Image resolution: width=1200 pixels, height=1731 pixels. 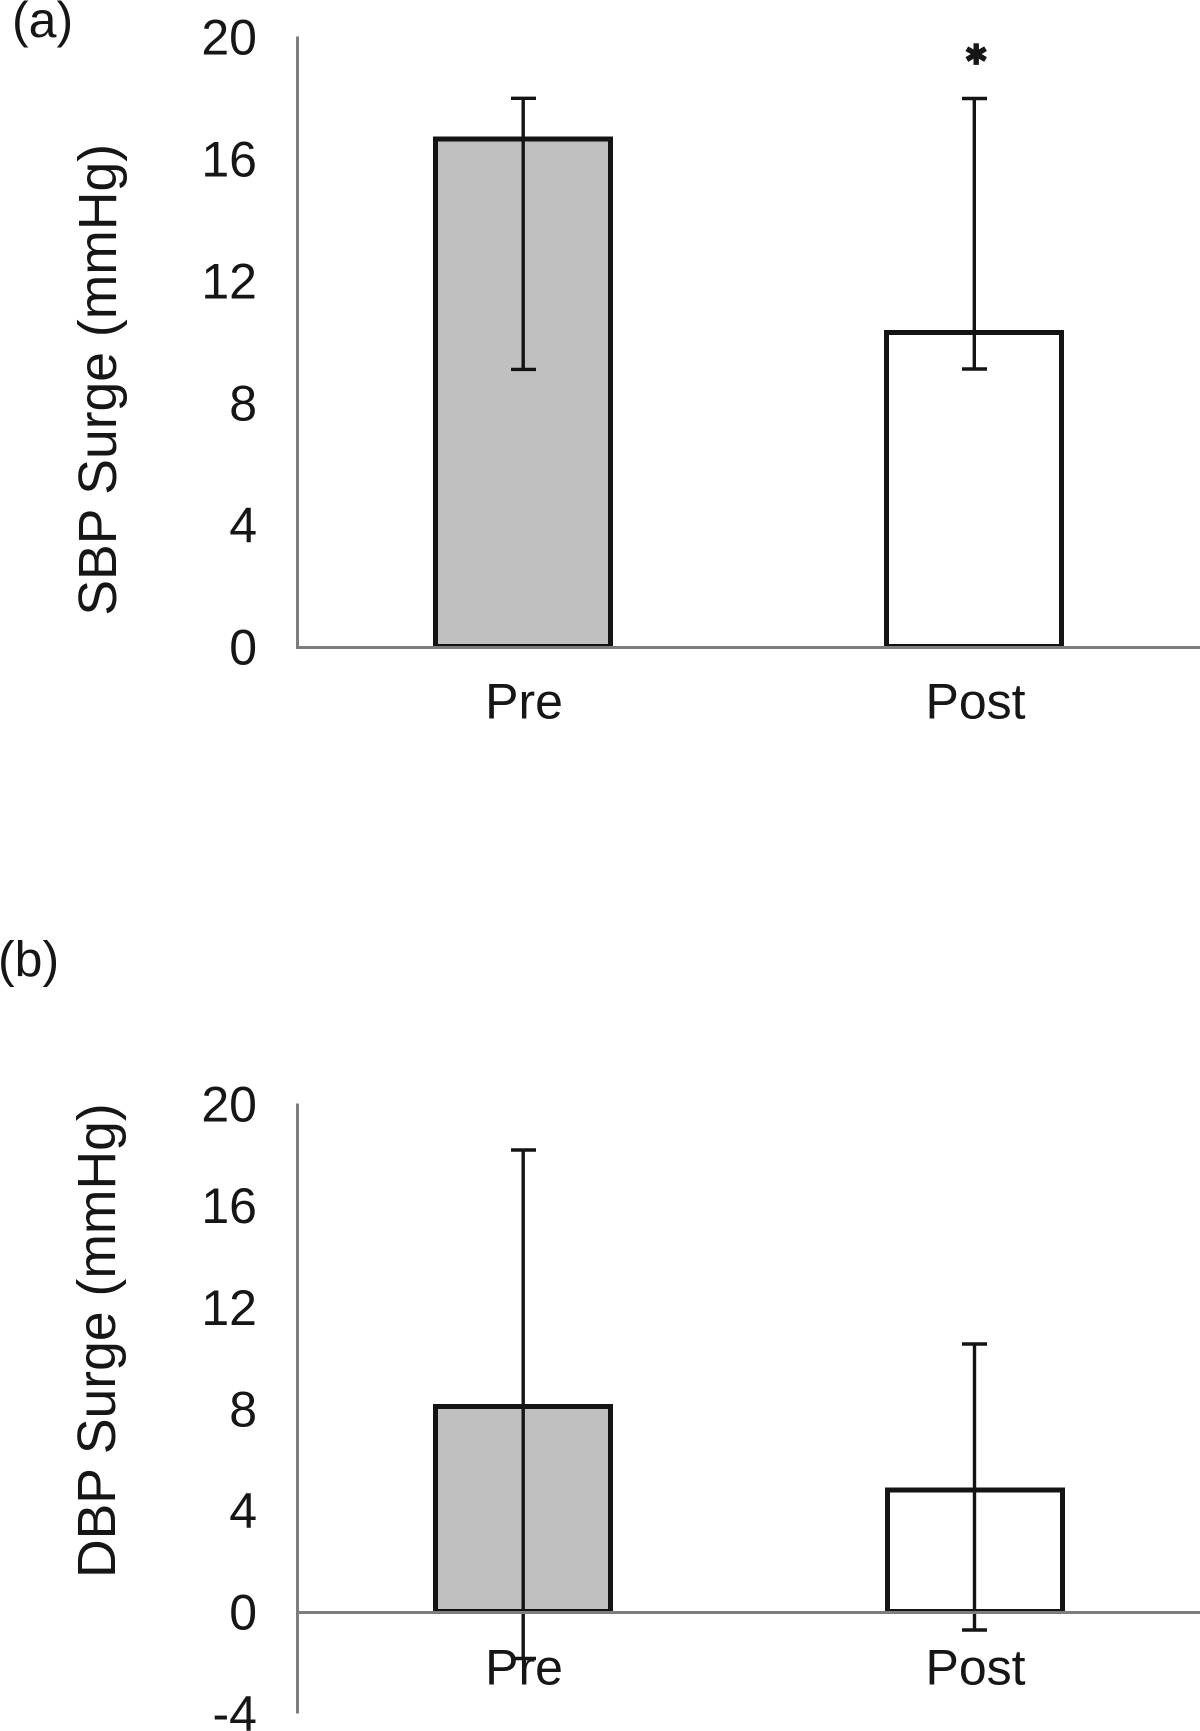 I want to click on svg-text: (a), so click(x=42, y=24).